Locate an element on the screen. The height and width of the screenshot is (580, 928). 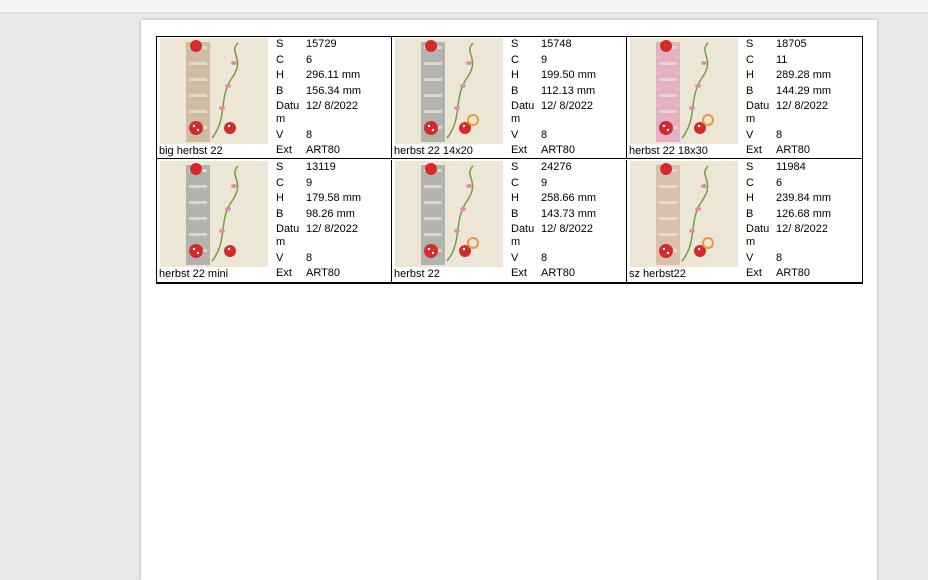
field-value: 112.13 mm is located at coordinates (568, 90).